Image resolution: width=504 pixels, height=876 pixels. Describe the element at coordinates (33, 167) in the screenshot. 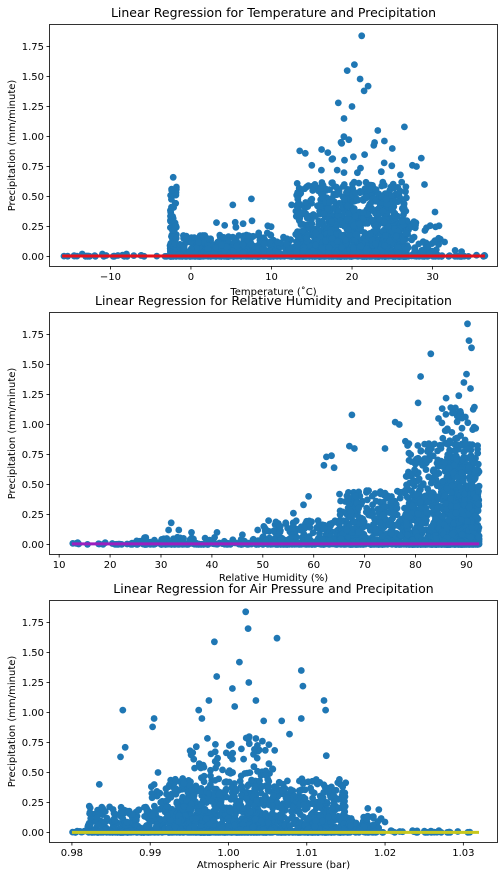

I see `y-tick-label: 0.75` at that location.